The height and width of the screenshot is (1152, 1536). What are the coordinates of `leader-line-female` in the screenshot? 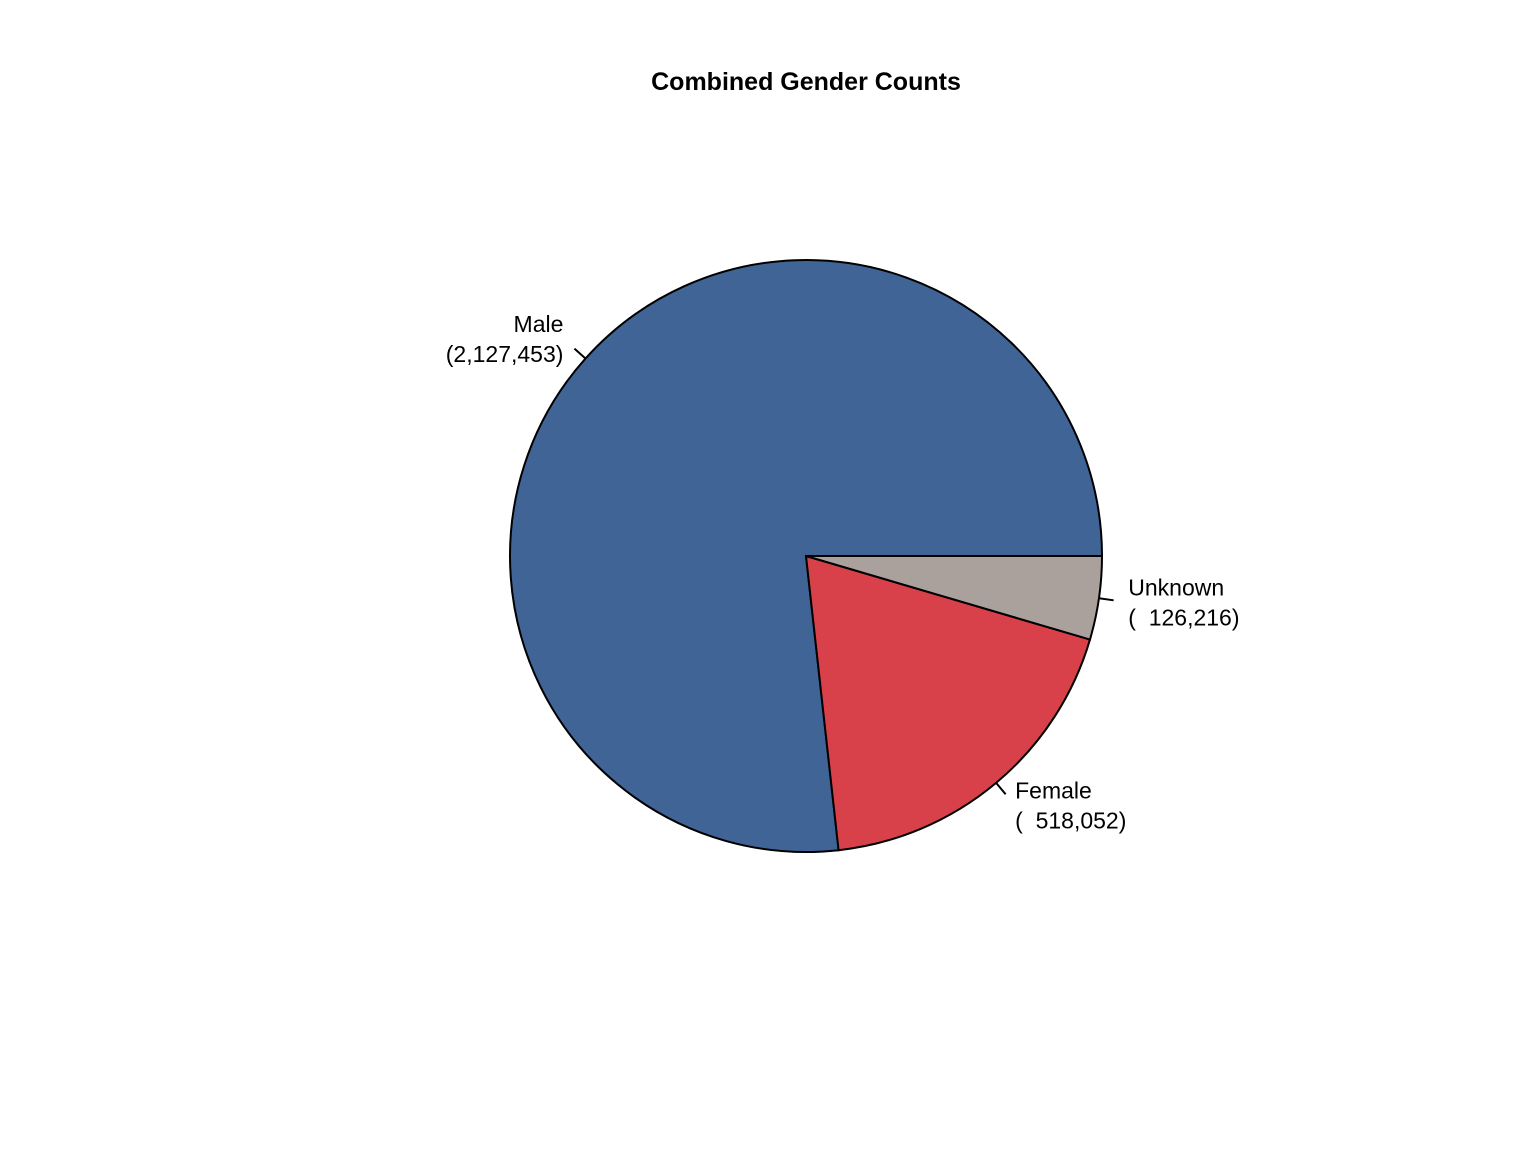 It's located at (1001, 788).